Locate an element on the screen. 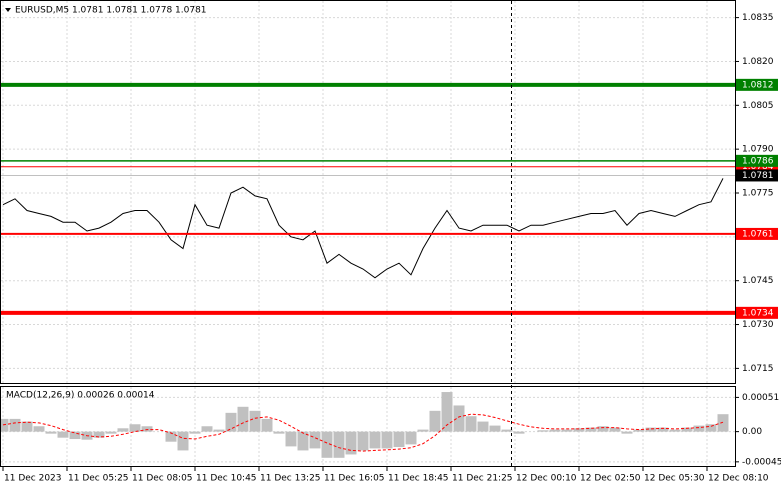 The height and width of the screenshot is (489, 781). y-tick-label: 0.00051 is located at coordinates (760, 398).